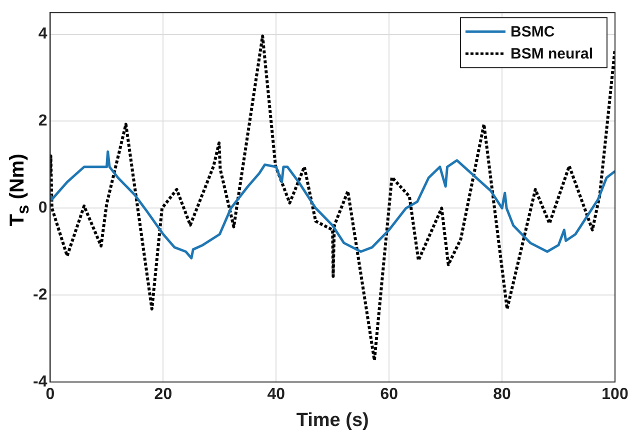 This screenshot has width=633, height=434. I want to click on x-tick-label: 80, so click(502, 395).